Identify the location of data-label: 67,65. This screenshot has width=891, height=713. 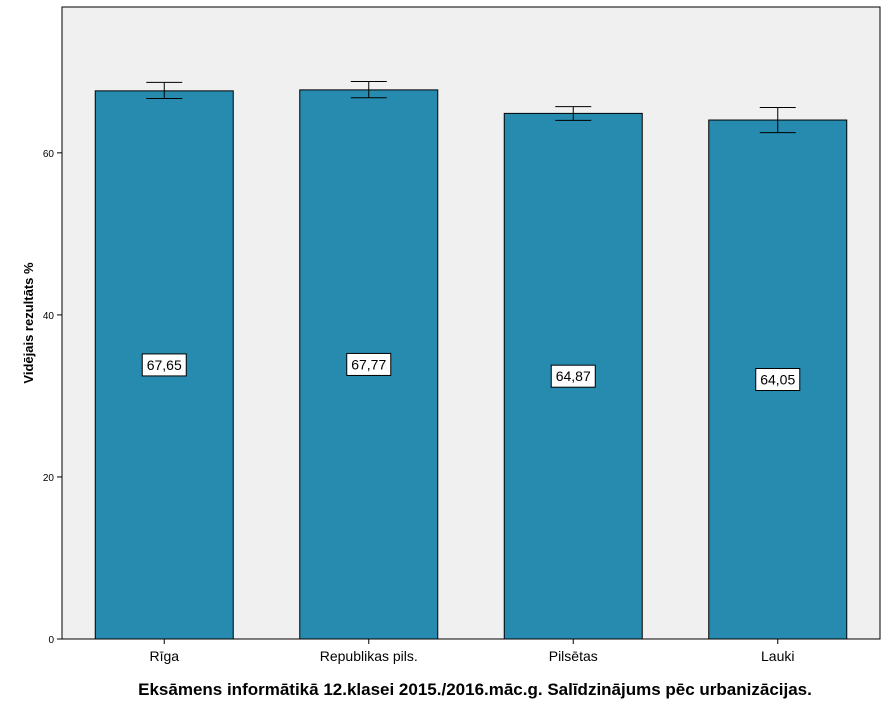
(164, 365).